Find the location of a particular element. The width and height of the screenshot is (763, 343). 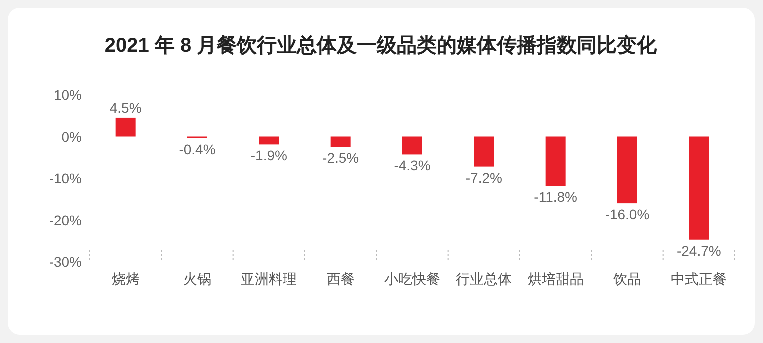

y-tick-label: 0% is located at coordinates (72, 136).